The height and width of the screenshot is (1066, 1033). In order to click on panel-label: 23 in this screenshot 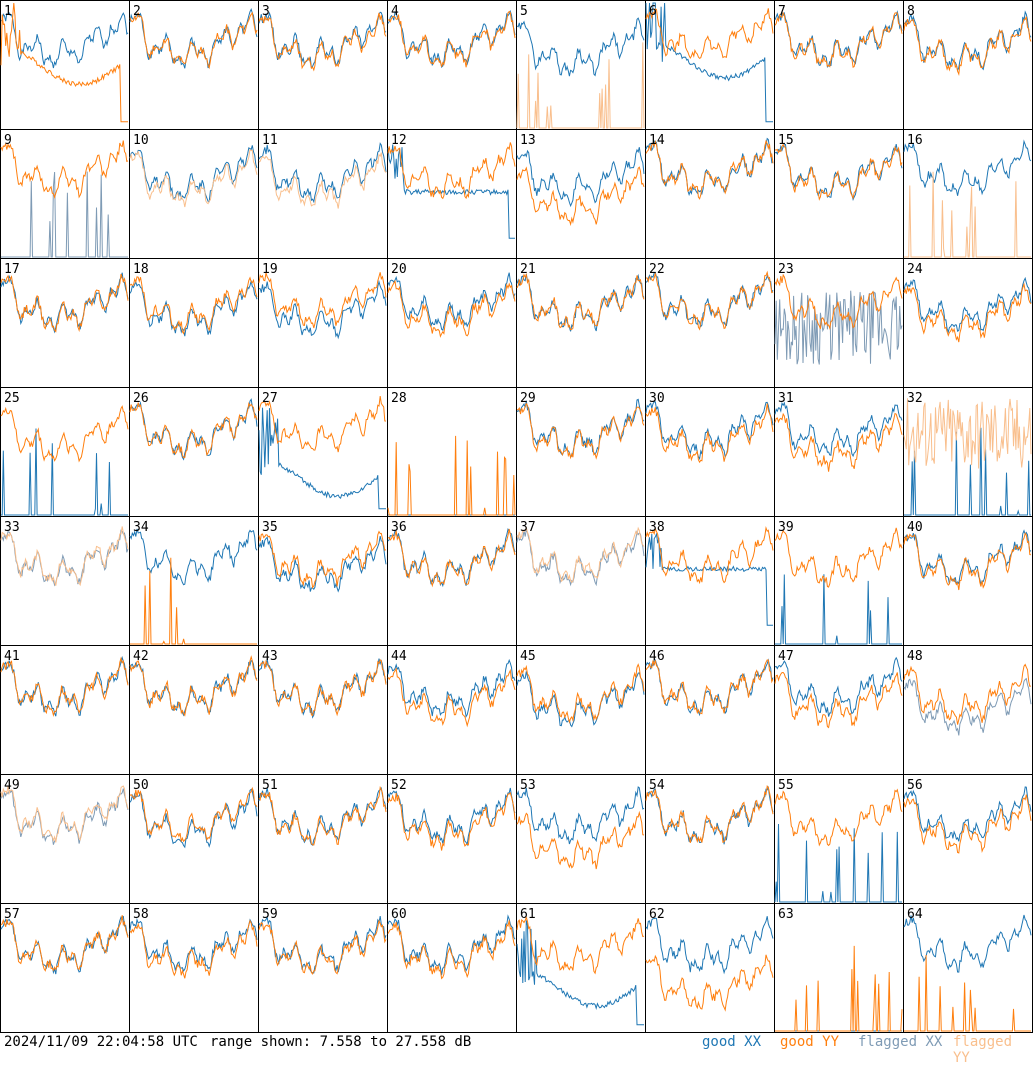, I will do `click(786, 269)`.